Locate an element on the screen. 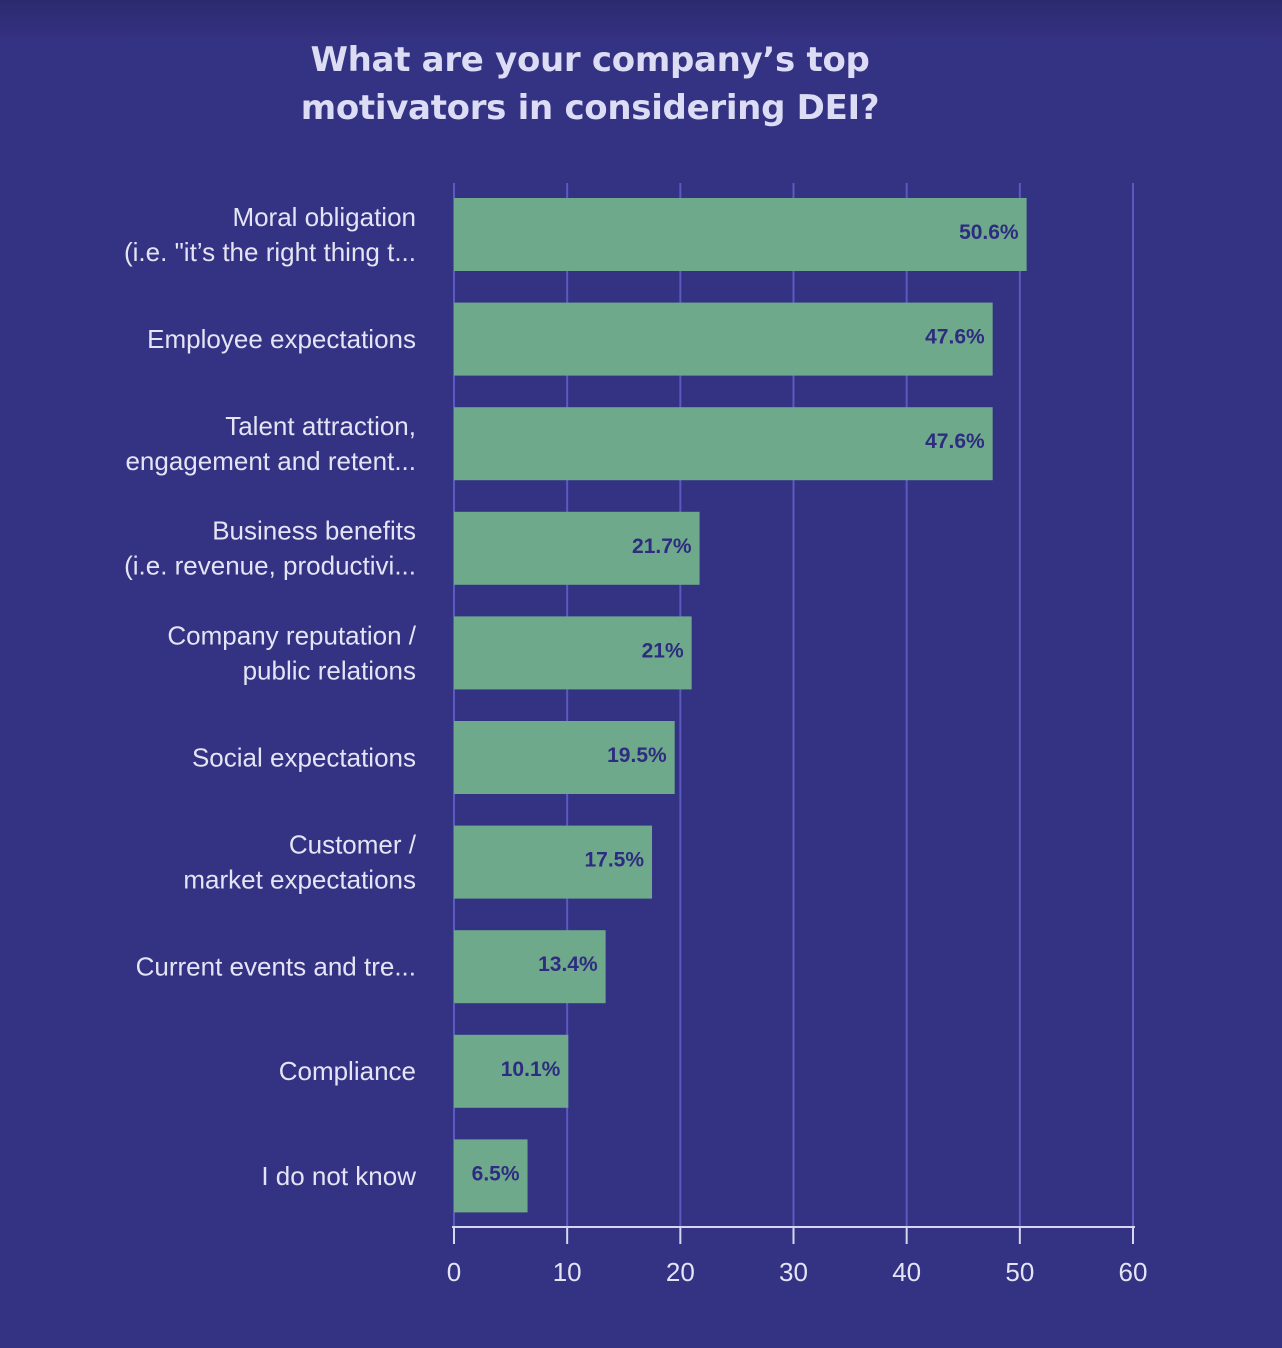 This screenshot has width=1282, height=1348. category-label-5-line-1: Company reputation / is located at coordinates (291, 635).